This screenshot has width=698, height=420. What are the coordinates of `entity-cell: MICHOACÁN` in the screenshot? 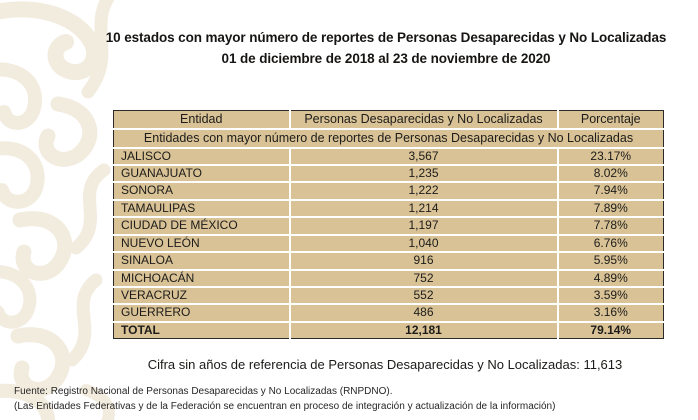 It's located at (201, 277).